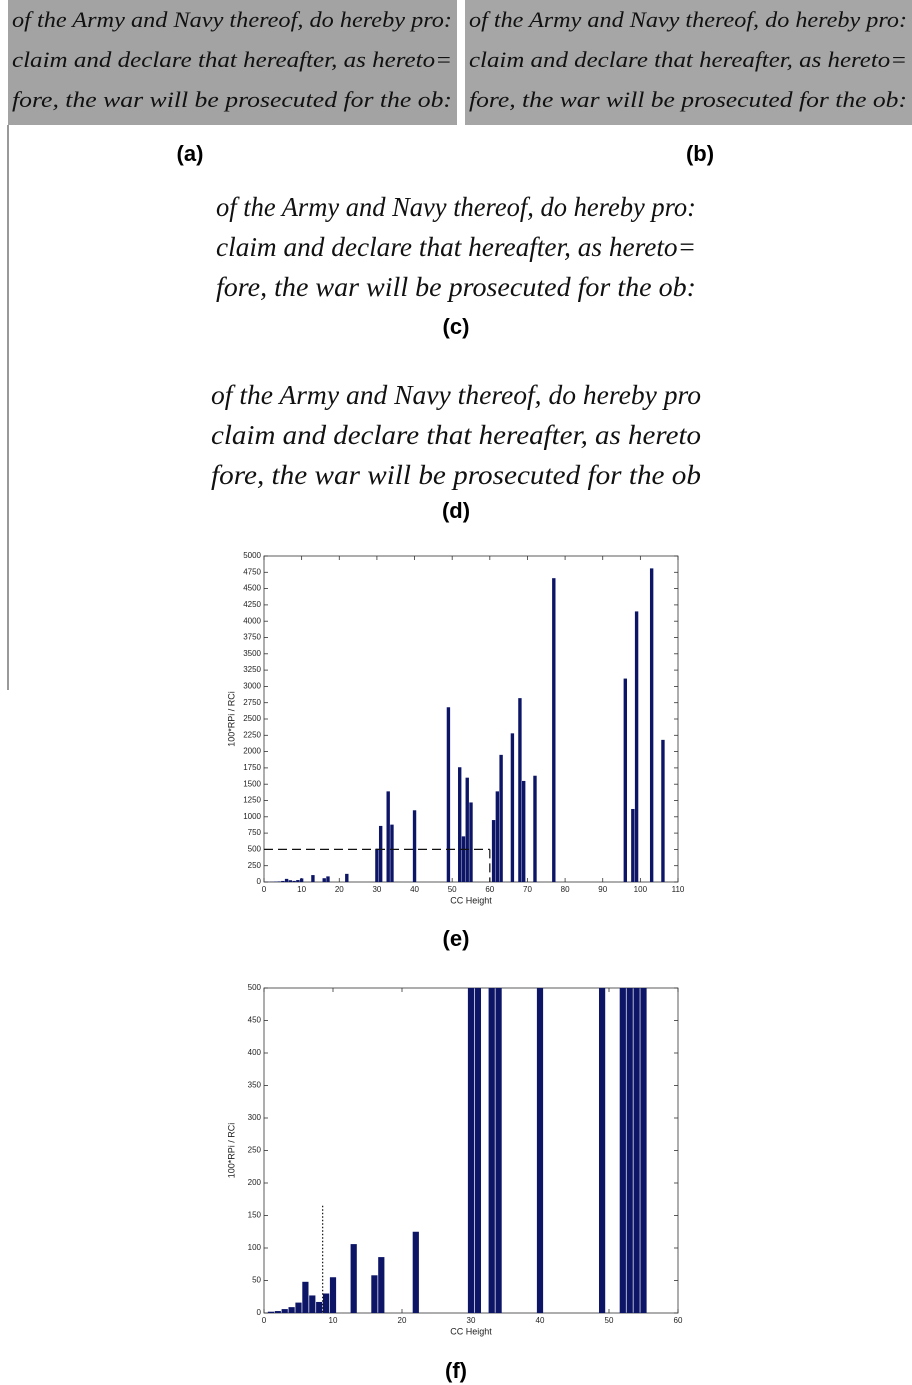 The image size is (912, 1385). I want to click on x-tick-label: 30, so click(376, 889).